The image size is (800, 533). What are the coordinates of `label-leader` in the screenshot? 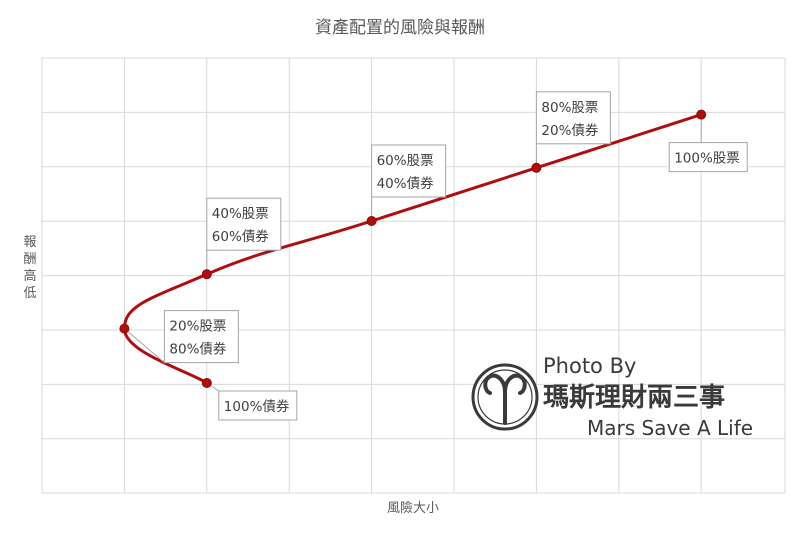 It's located at (144, 345).